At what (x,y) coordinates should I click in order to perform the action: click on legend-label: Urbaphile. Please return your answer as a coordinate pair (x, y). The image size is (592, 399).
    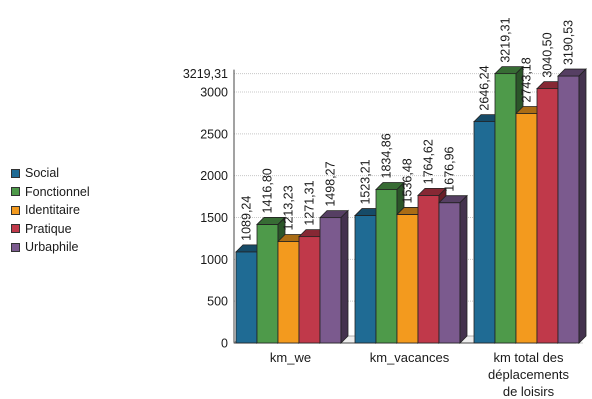
    Looking at the image, I should click on (52, 247).